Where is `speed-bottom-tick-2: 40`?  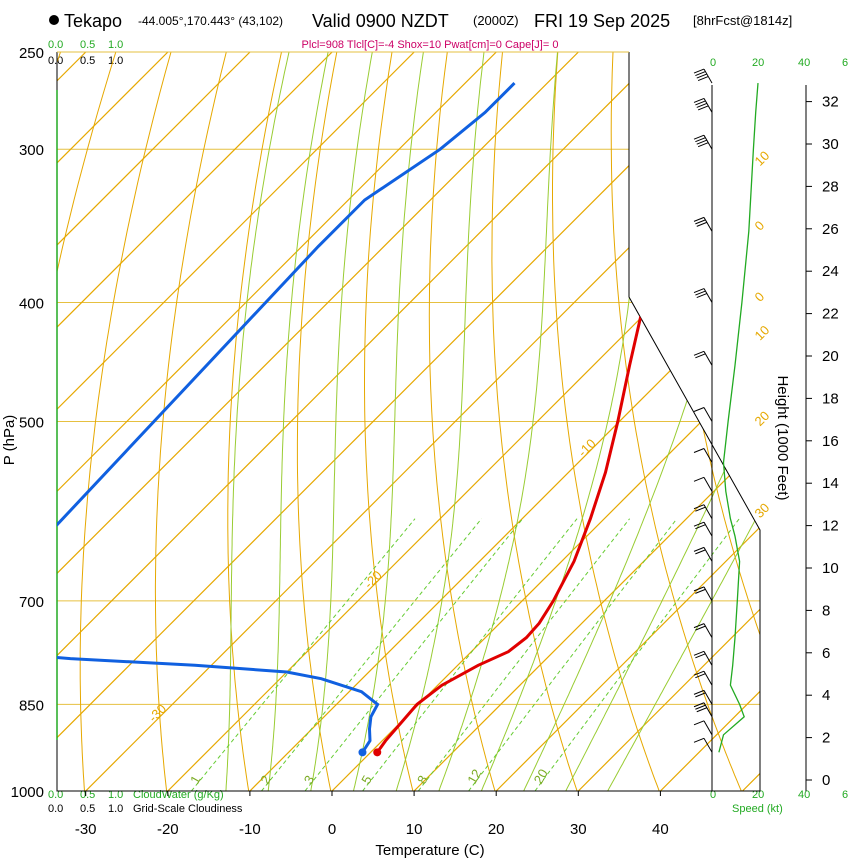 speed-bottom-tick-2: 40 is located at coordinates (804, 795).